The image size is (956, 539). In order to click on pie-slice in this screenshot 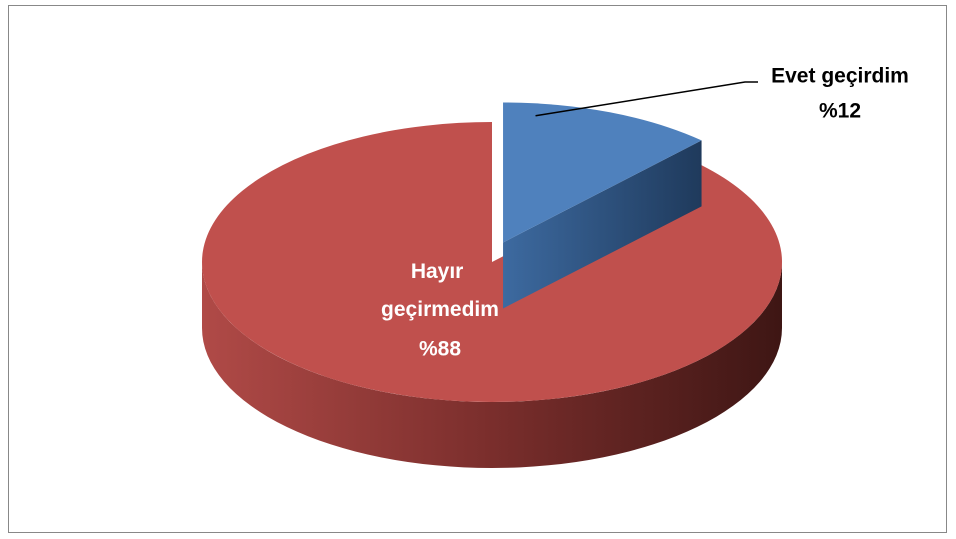, I will do `click(602, 205)`.